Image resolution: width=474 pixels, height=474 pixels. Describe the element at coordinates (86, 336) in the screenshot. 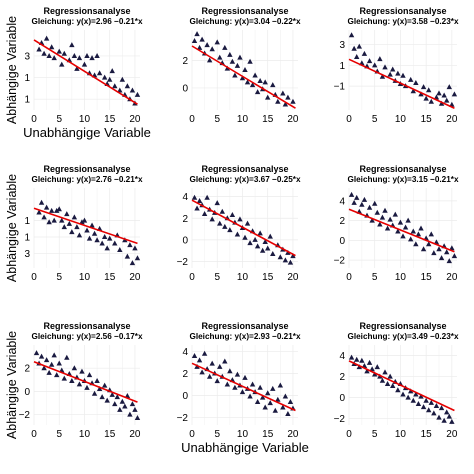

I see `chart-subtitle: Gleichung: y(x)=2.56 −0.17*x` at that location.